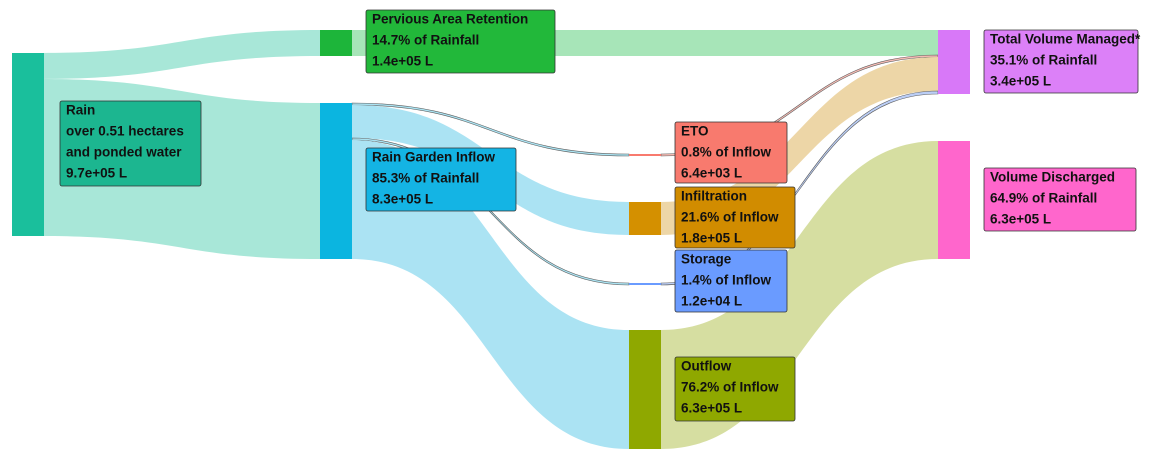 This screenshot has height=455, width=1166. I want to click on node-label-line: 14.7% of Rainfall, so click(425, 40).